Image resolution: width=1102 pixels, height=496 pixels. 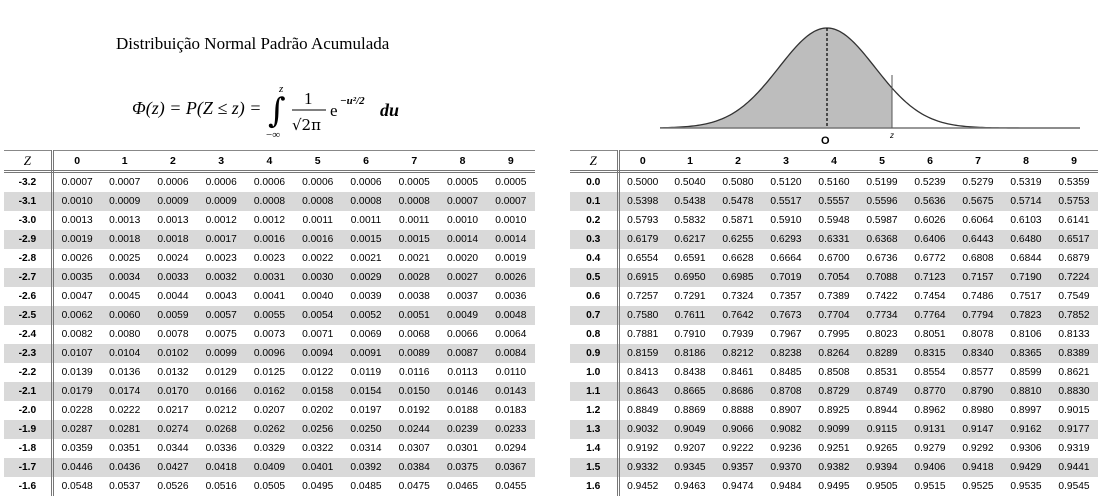 What do you see at coordinates (738, 239) in the screenshot?
I see `probability-cell: 0.6255` at bounding box center [738, 239].